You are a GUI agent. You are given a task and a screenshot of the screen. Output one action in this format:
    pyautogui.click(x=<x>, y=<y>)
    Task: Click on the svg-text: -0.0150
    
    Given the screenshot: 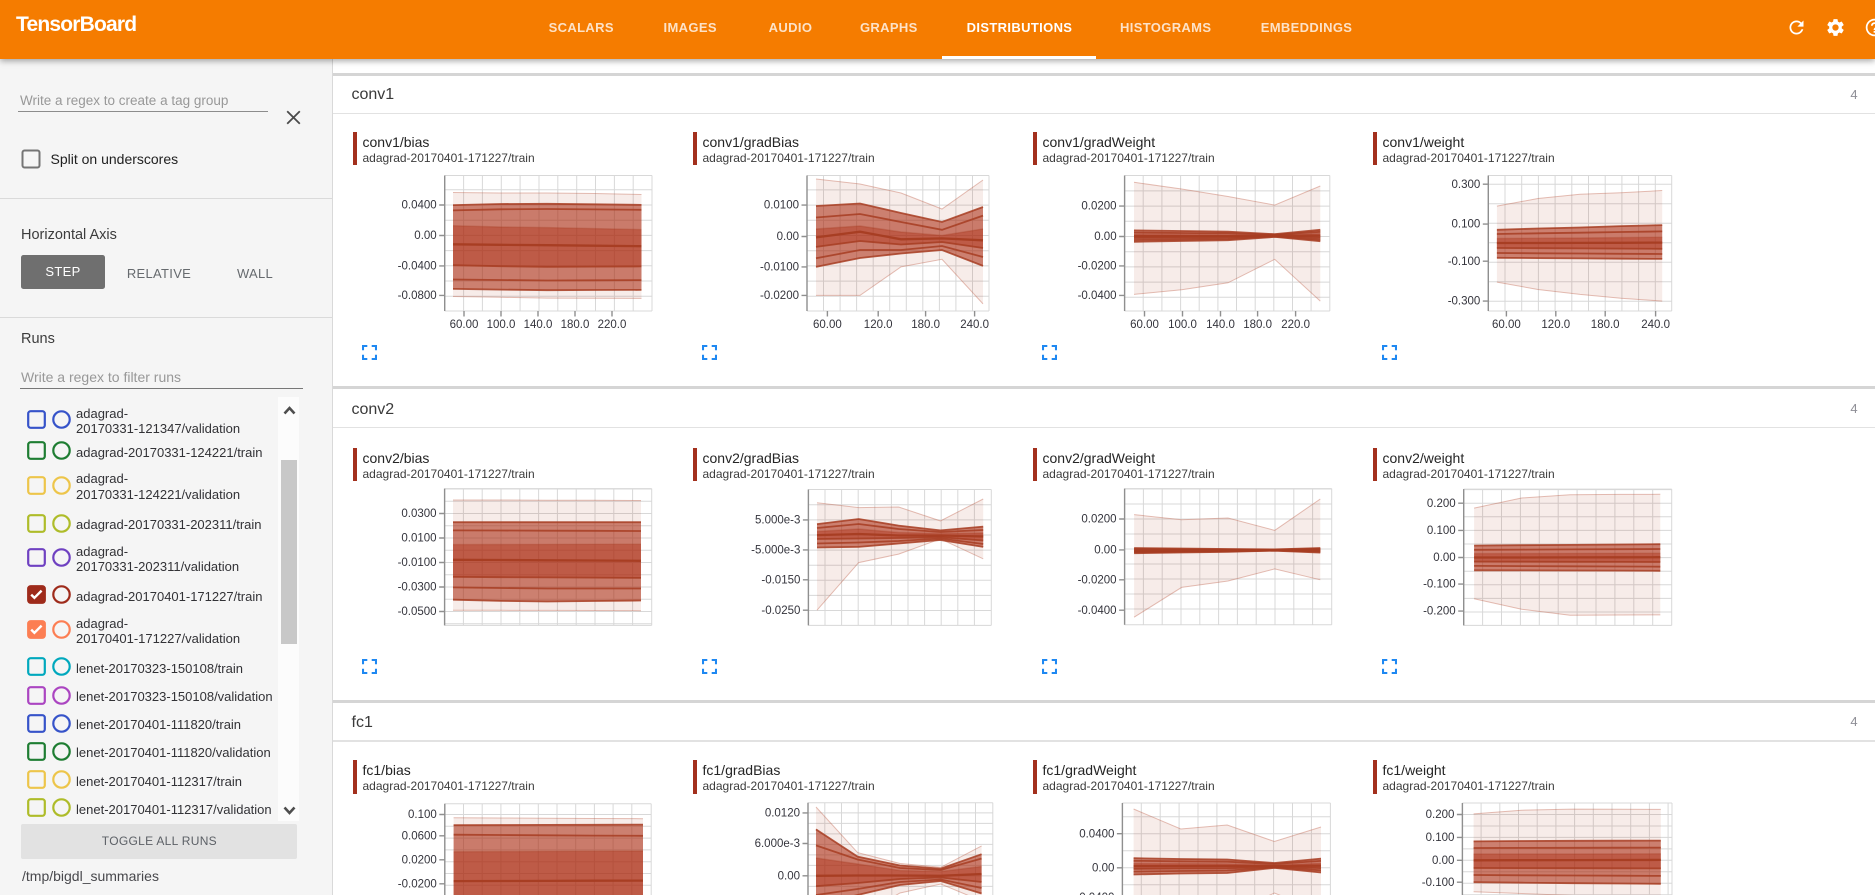 What is the action you would take?
    pyautogui.click(x=780, y=580)
    